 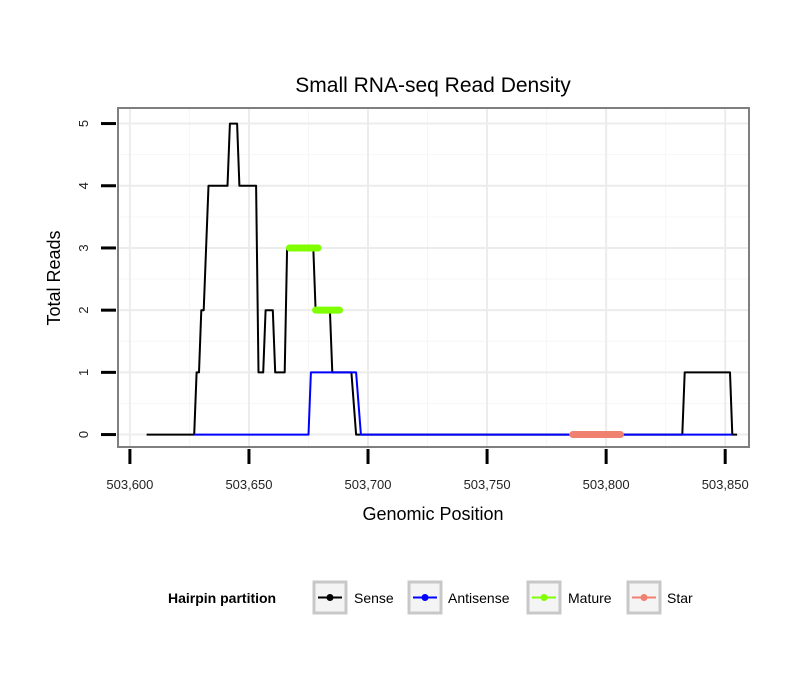 What do you see at coordinates (606, 484) in the screenshot?
I see `x-tick-label: 503,800` at bounding box center [606, 484].